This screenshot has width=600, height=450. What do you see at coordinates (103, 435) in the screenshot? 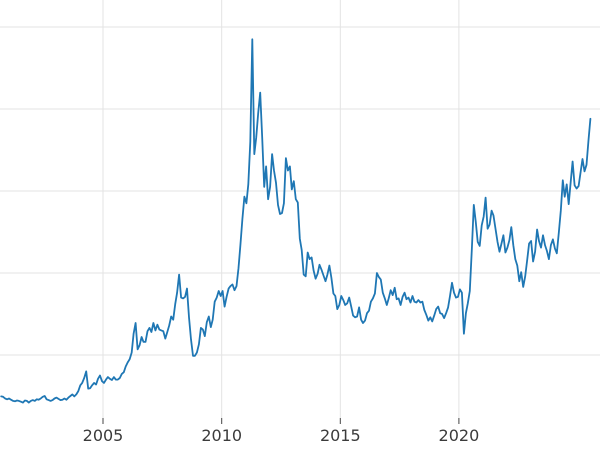
I see `x-tick-label: 2005` at bounding box center [103, 435].